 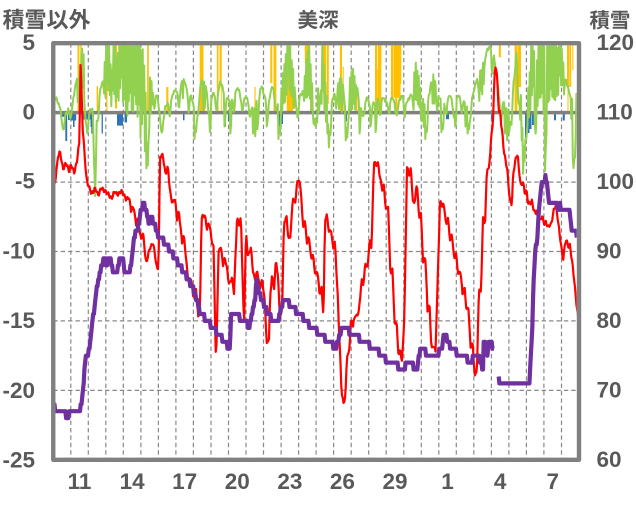 I want to click on svg-text: -5, so click(x=25, y=181).